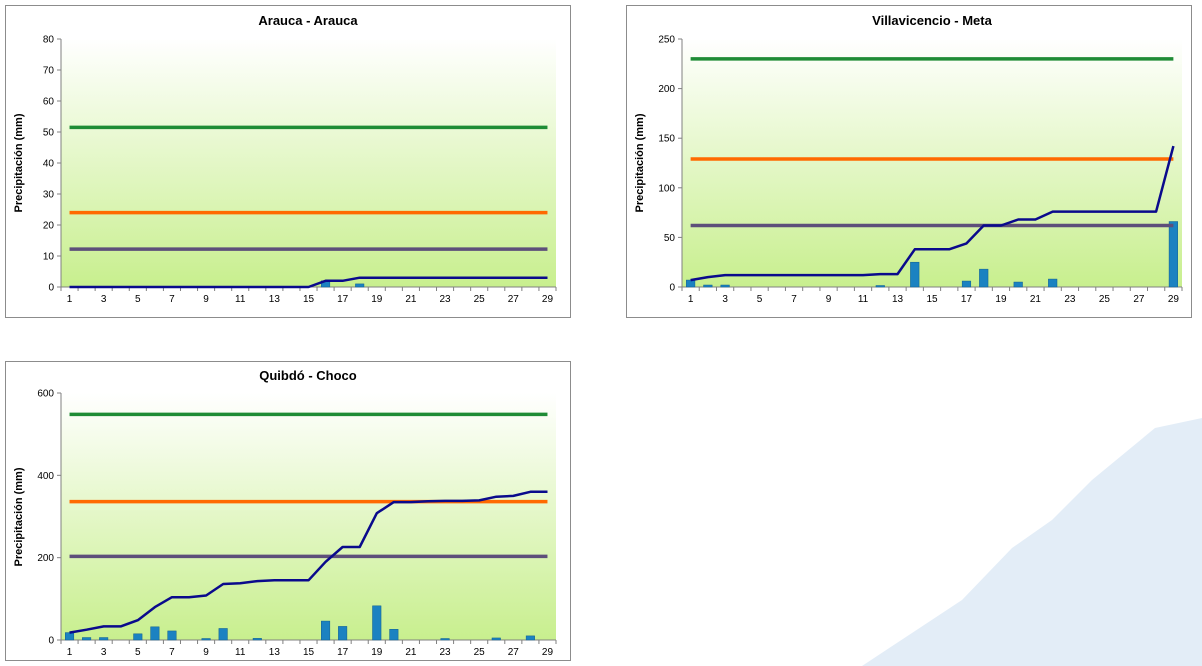  I want to click on chart-title: Arauca - Arauca, so click(308, 20).